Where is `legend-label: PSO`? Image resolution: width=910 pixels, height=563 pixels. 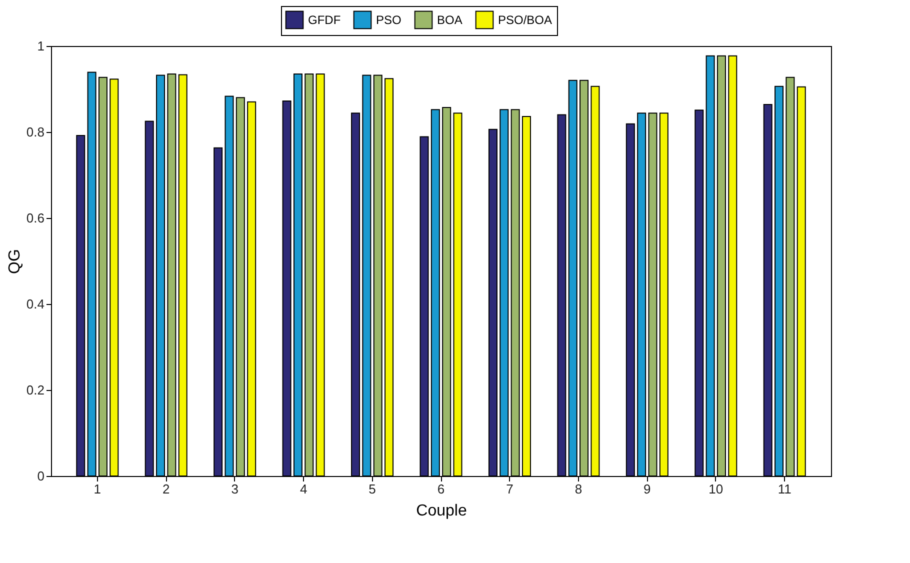 legend-label: PSO is located at coordinates (389, 19).